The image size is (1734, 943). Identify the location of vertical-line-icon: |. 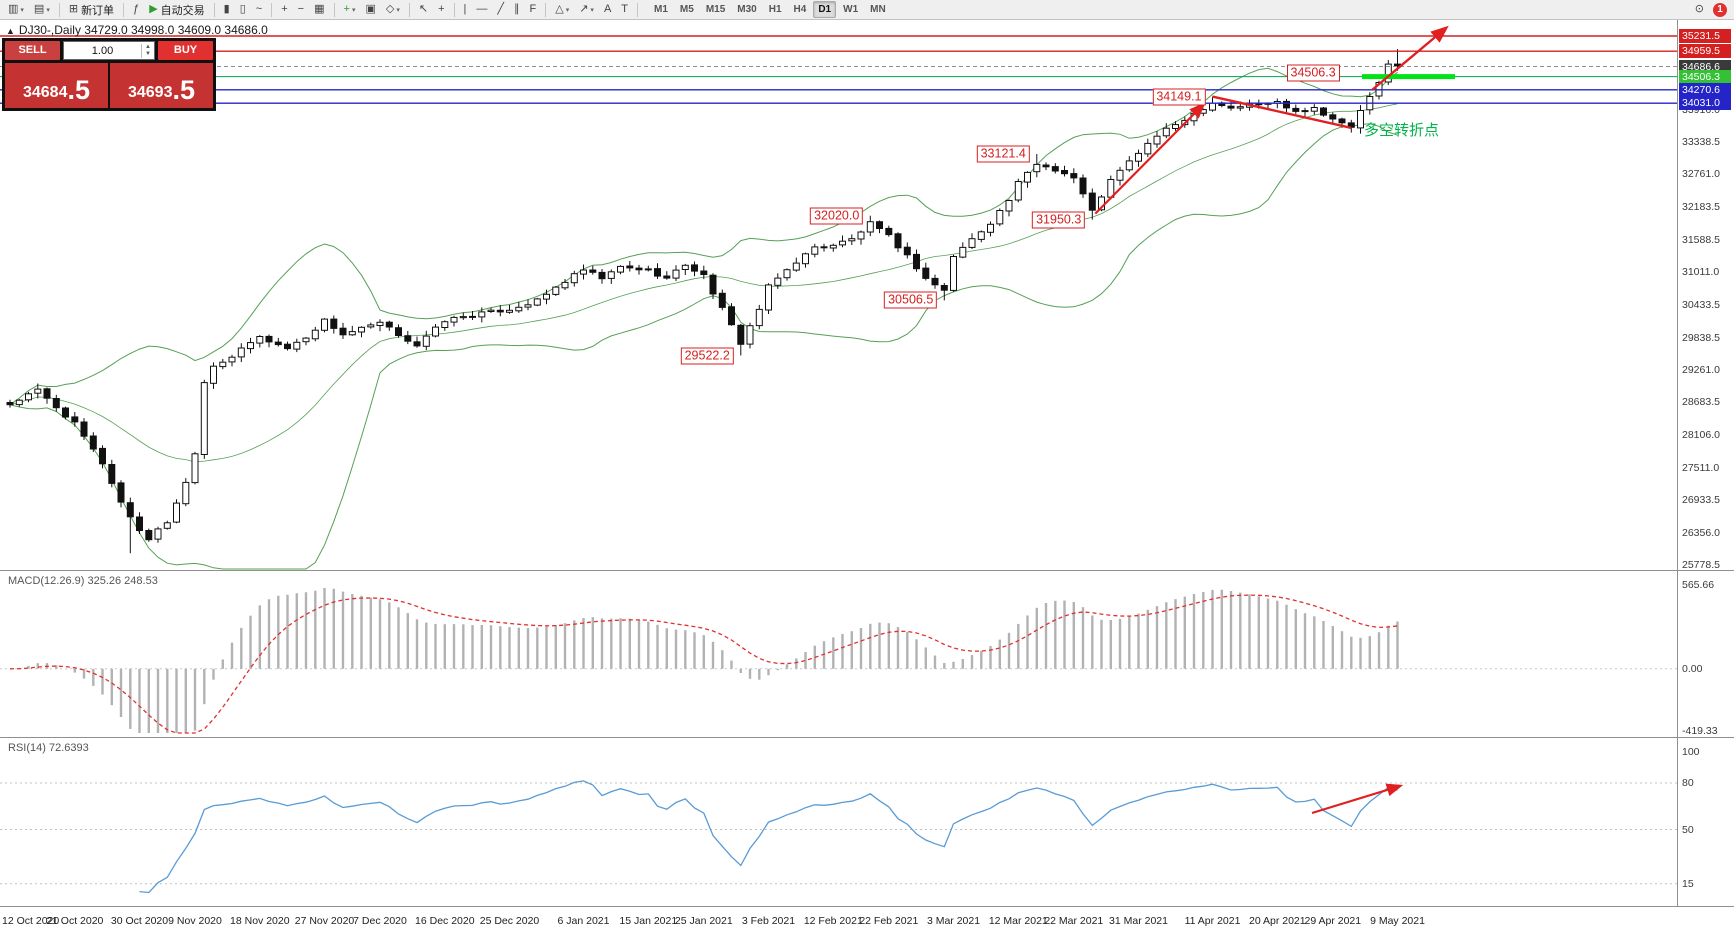
(465, 9).